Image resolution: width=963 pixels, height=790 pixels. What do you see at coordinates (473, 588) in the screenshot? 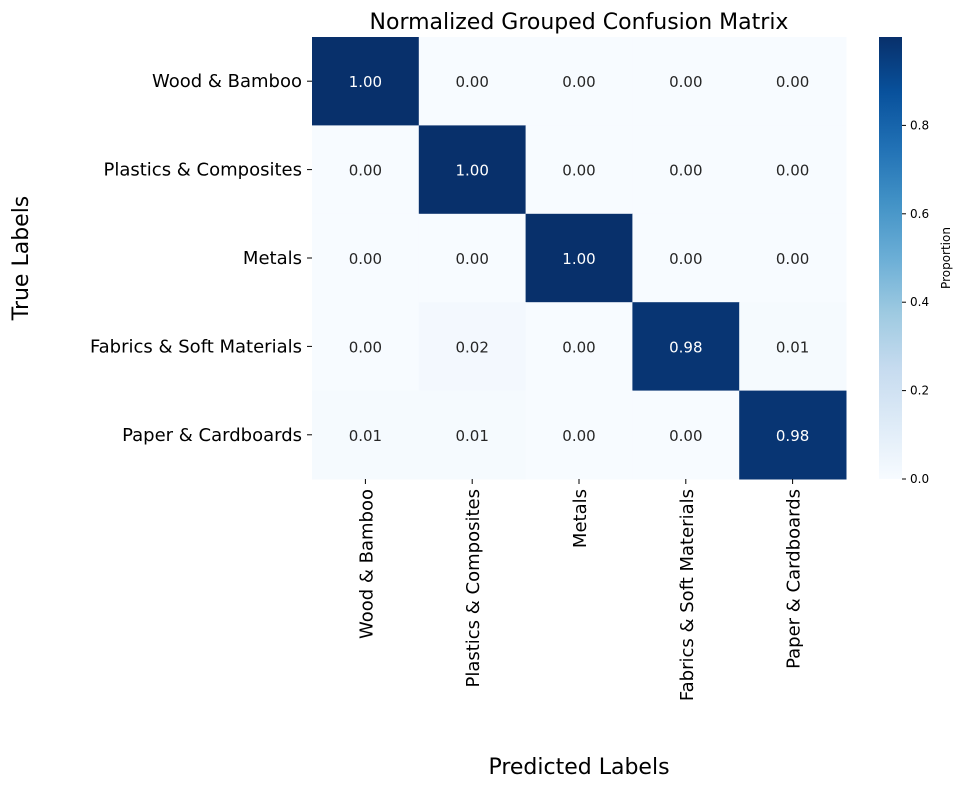
I see `x-tick-label: Plastics & Composites` at bounding box center [473, 588].